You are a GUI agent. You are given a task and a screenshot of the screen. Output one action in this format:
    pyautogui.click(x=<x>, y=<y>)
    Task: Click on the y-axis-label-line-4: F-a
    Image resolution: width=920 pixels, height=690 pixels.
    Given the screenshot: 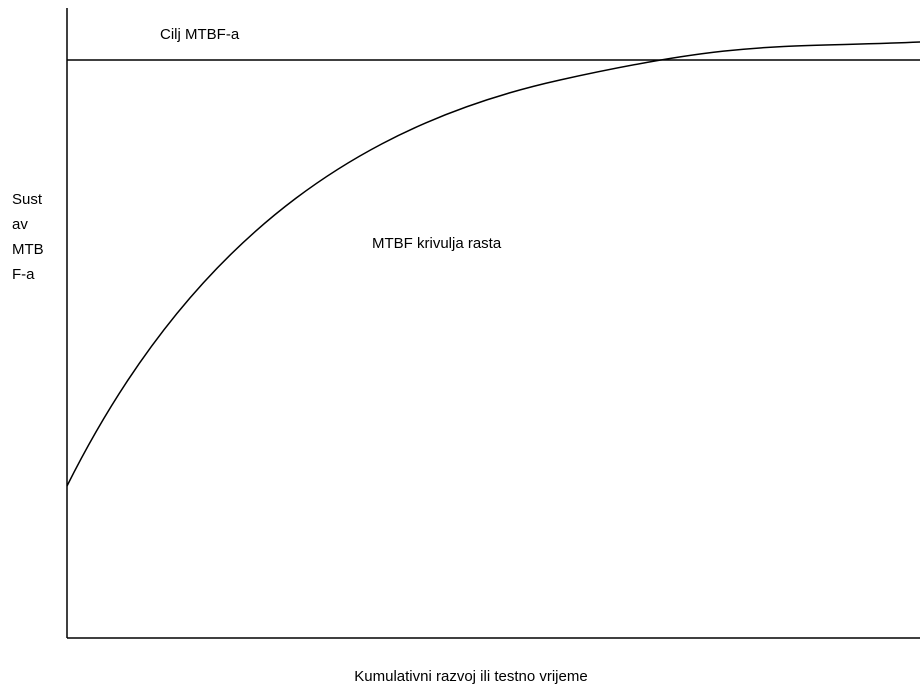 What is the action you would take?
    pyautogui.click(x=23, y=274)
    